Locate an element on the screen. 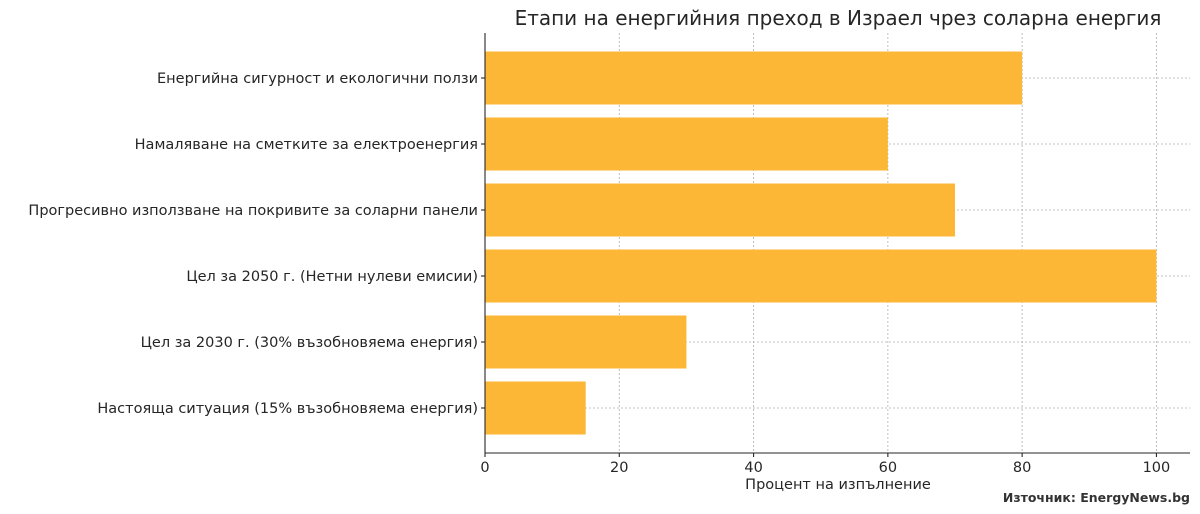 This screenshot has width=1200, height=514. x-axis-title: Процент на изпълнение is located at coordinates (838, 485).